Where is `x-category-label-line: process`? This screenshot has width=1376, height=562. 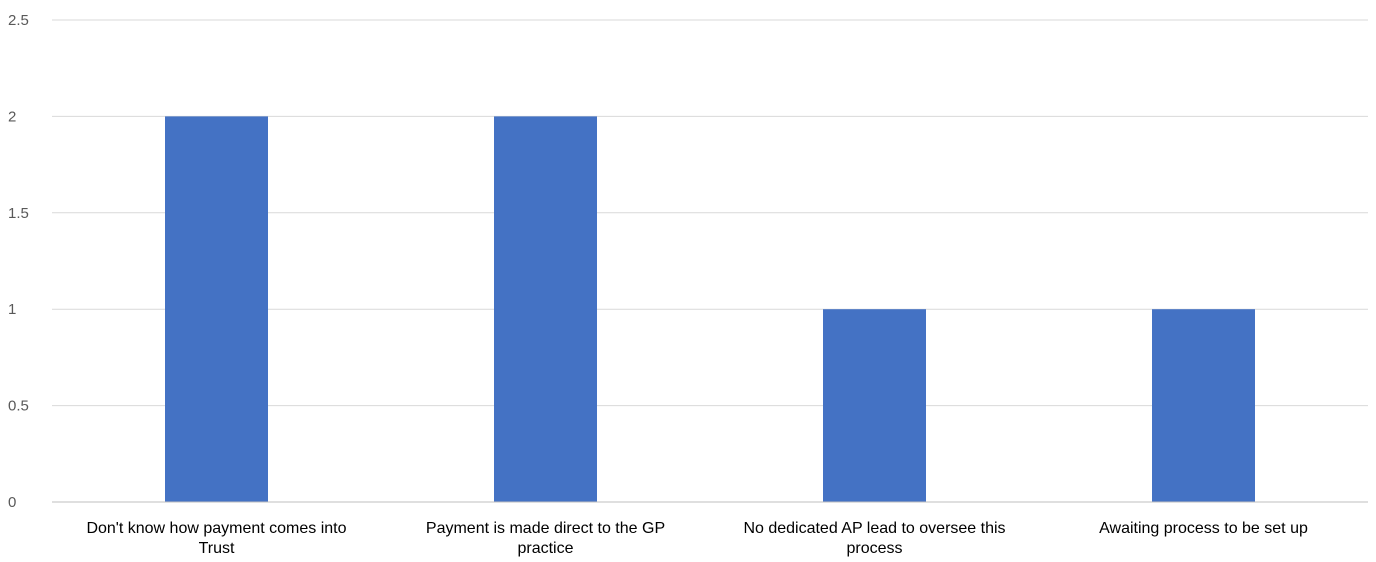 x-category-label-line: process is located at coordinates (874, 548).